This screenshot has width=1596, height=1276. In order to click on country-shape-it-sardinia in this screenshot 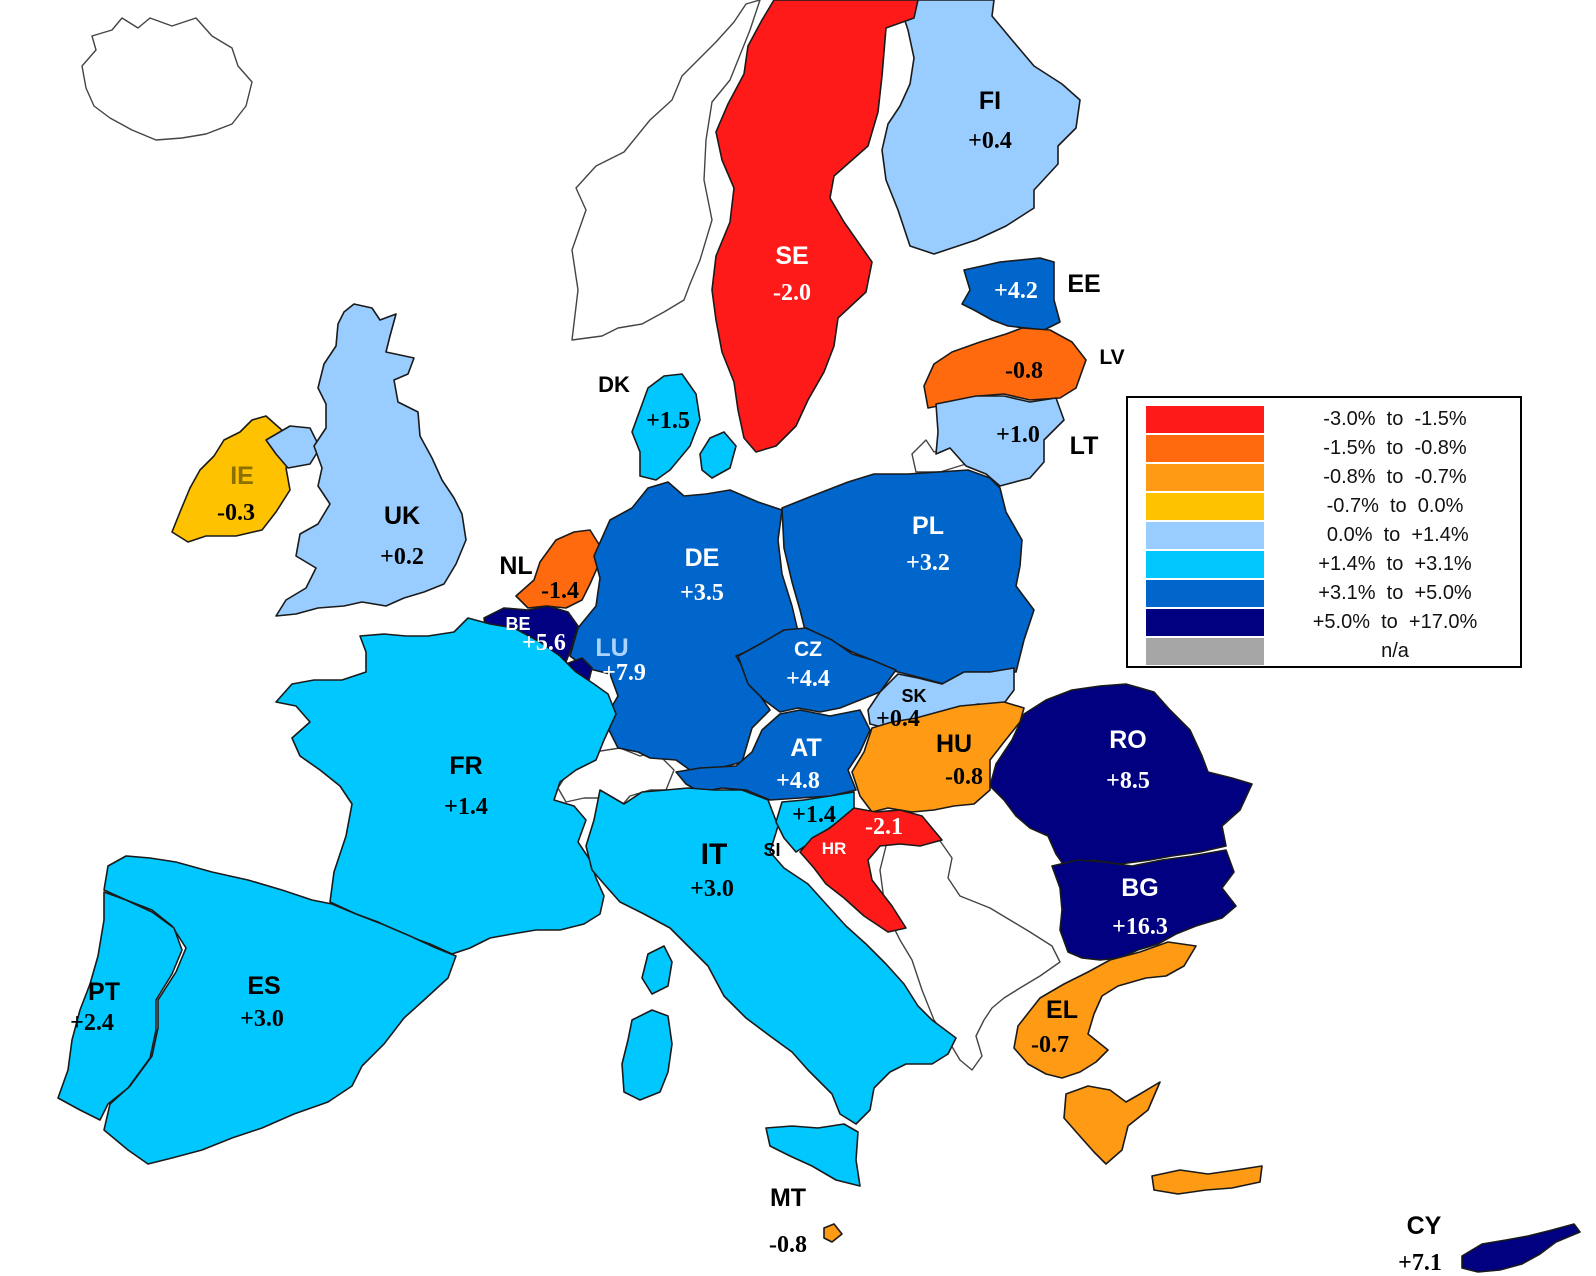, I will do `click(647, 1055)`.